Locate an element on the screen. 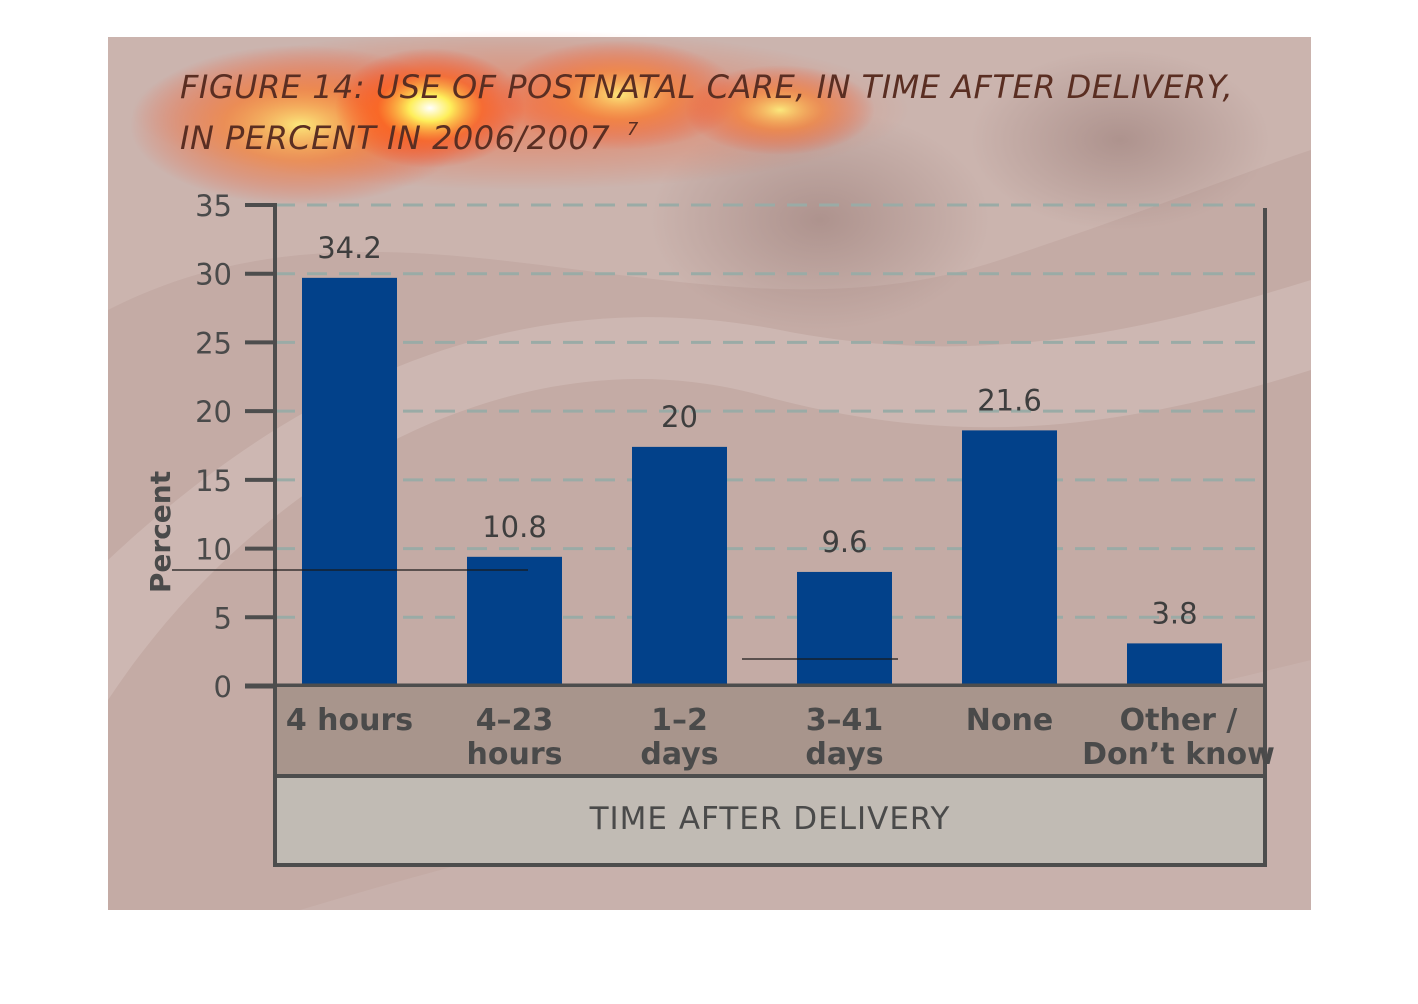 Image resolution: width=1418 pixels, height=1004 pixels. y-tick-label: 30 is located at coordinates (213, 275).